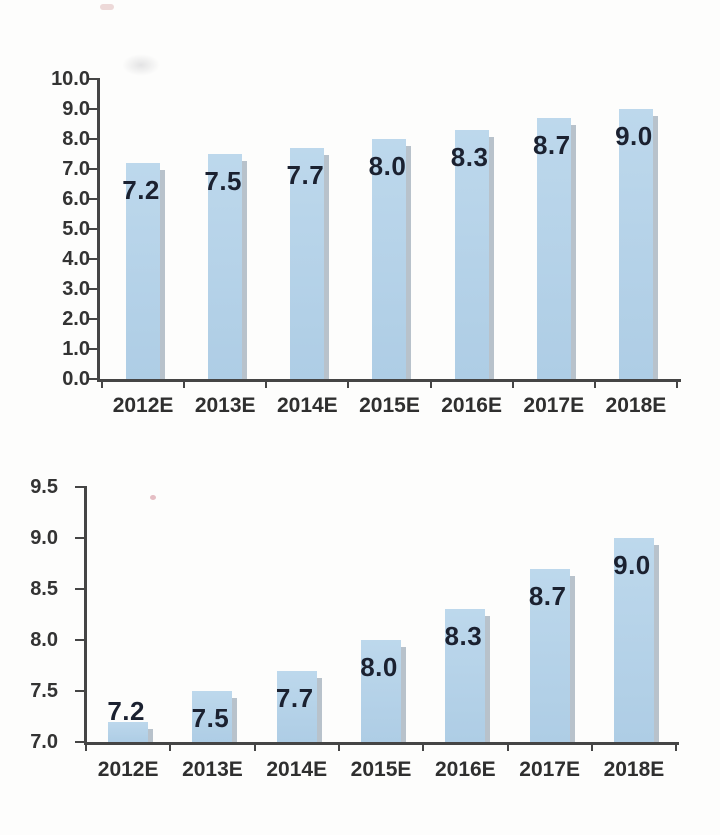  What do you see at coordinates (76, 379) in the screenshot?
I see `y-axis-label: 0.0` at bounding box center [76, 379].